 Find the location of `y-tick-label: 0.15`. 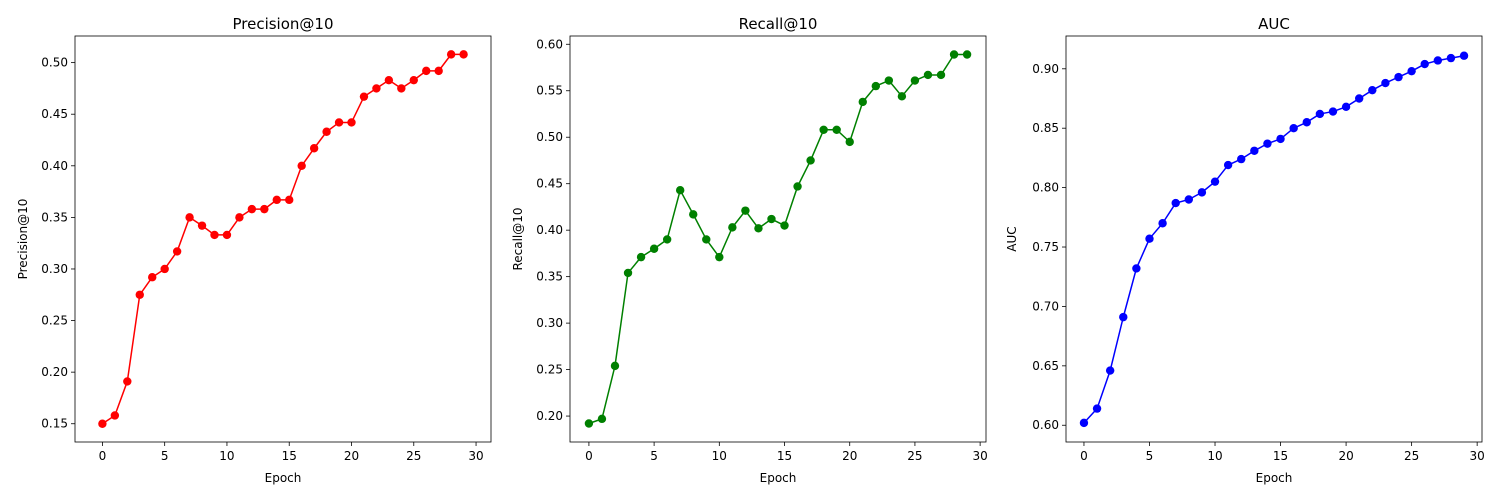

y-tick-label: 0.15 is located at coordinates (54, 424).